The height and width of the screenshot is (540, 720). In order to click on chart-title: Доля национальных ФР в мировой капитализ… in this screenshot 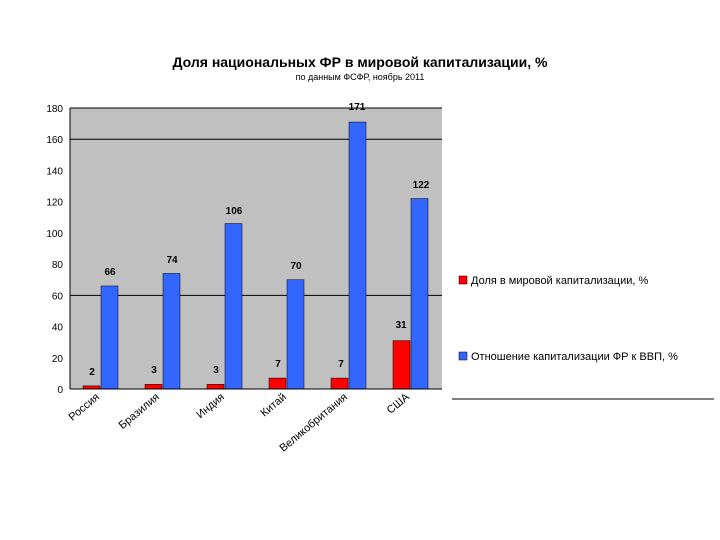, I will do `click(361, 62)`.